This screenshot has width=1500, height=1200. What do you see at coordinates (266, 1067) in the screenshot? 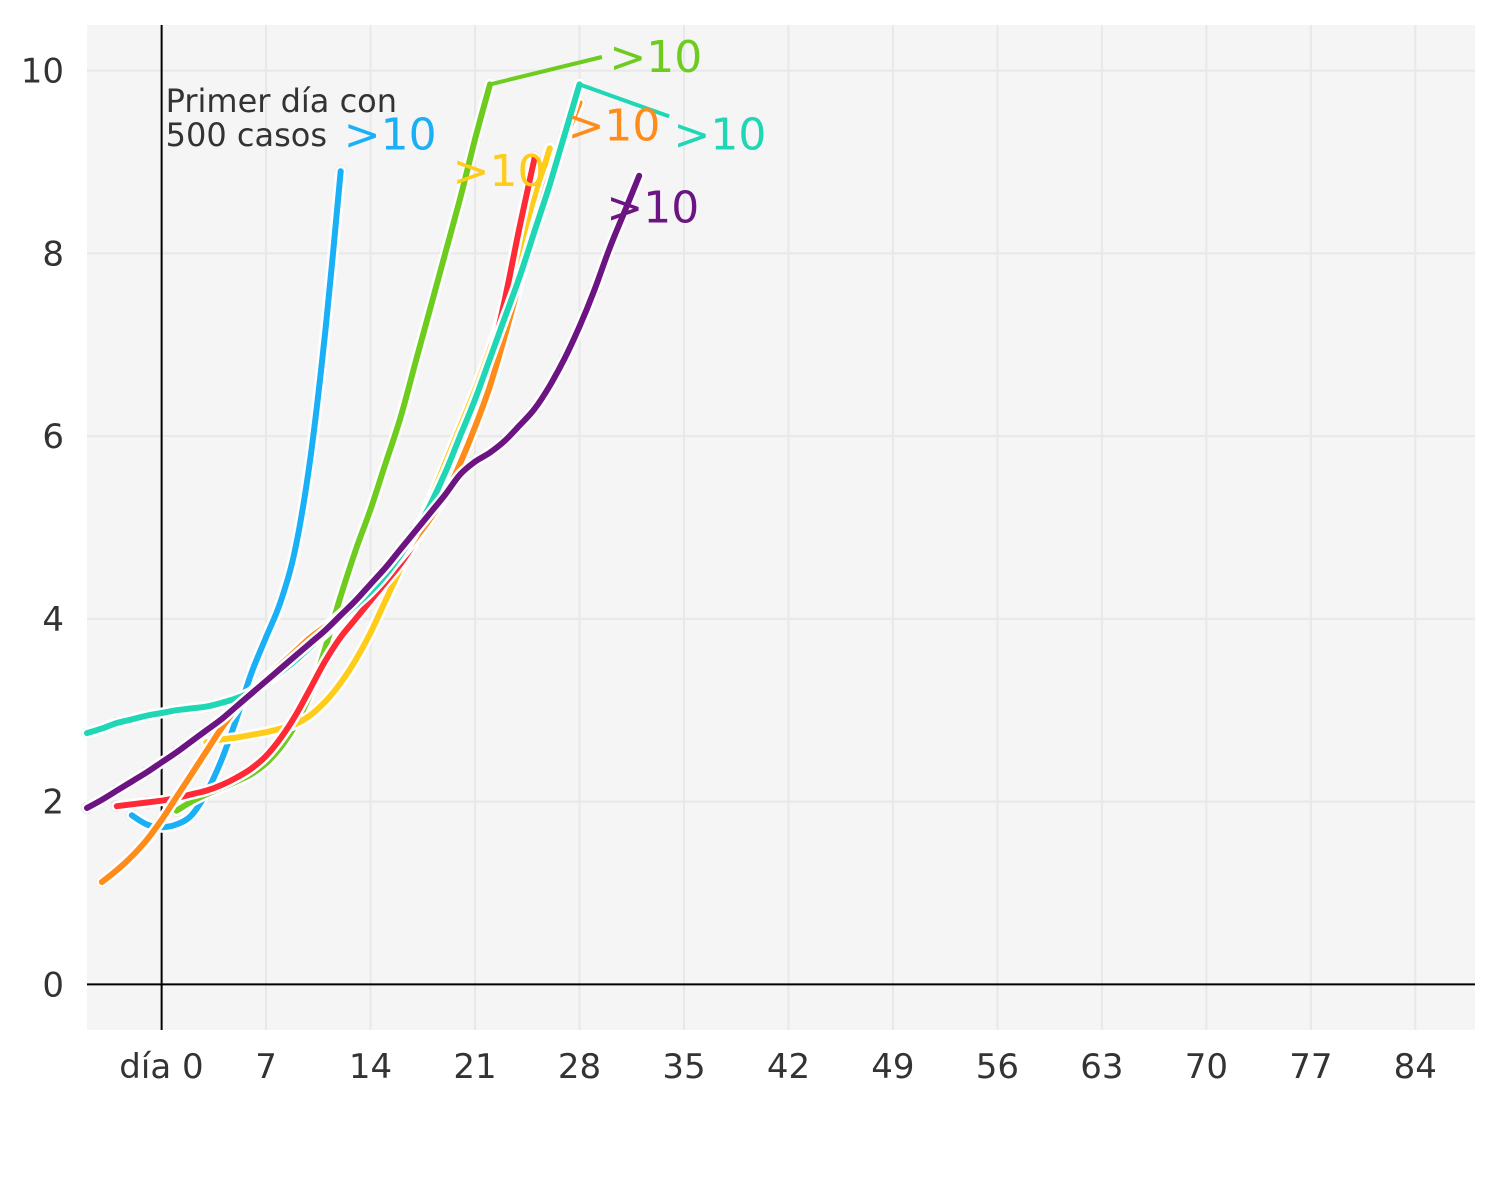
I see `x-tick-label: 7` at bounding box center [266, 1067].